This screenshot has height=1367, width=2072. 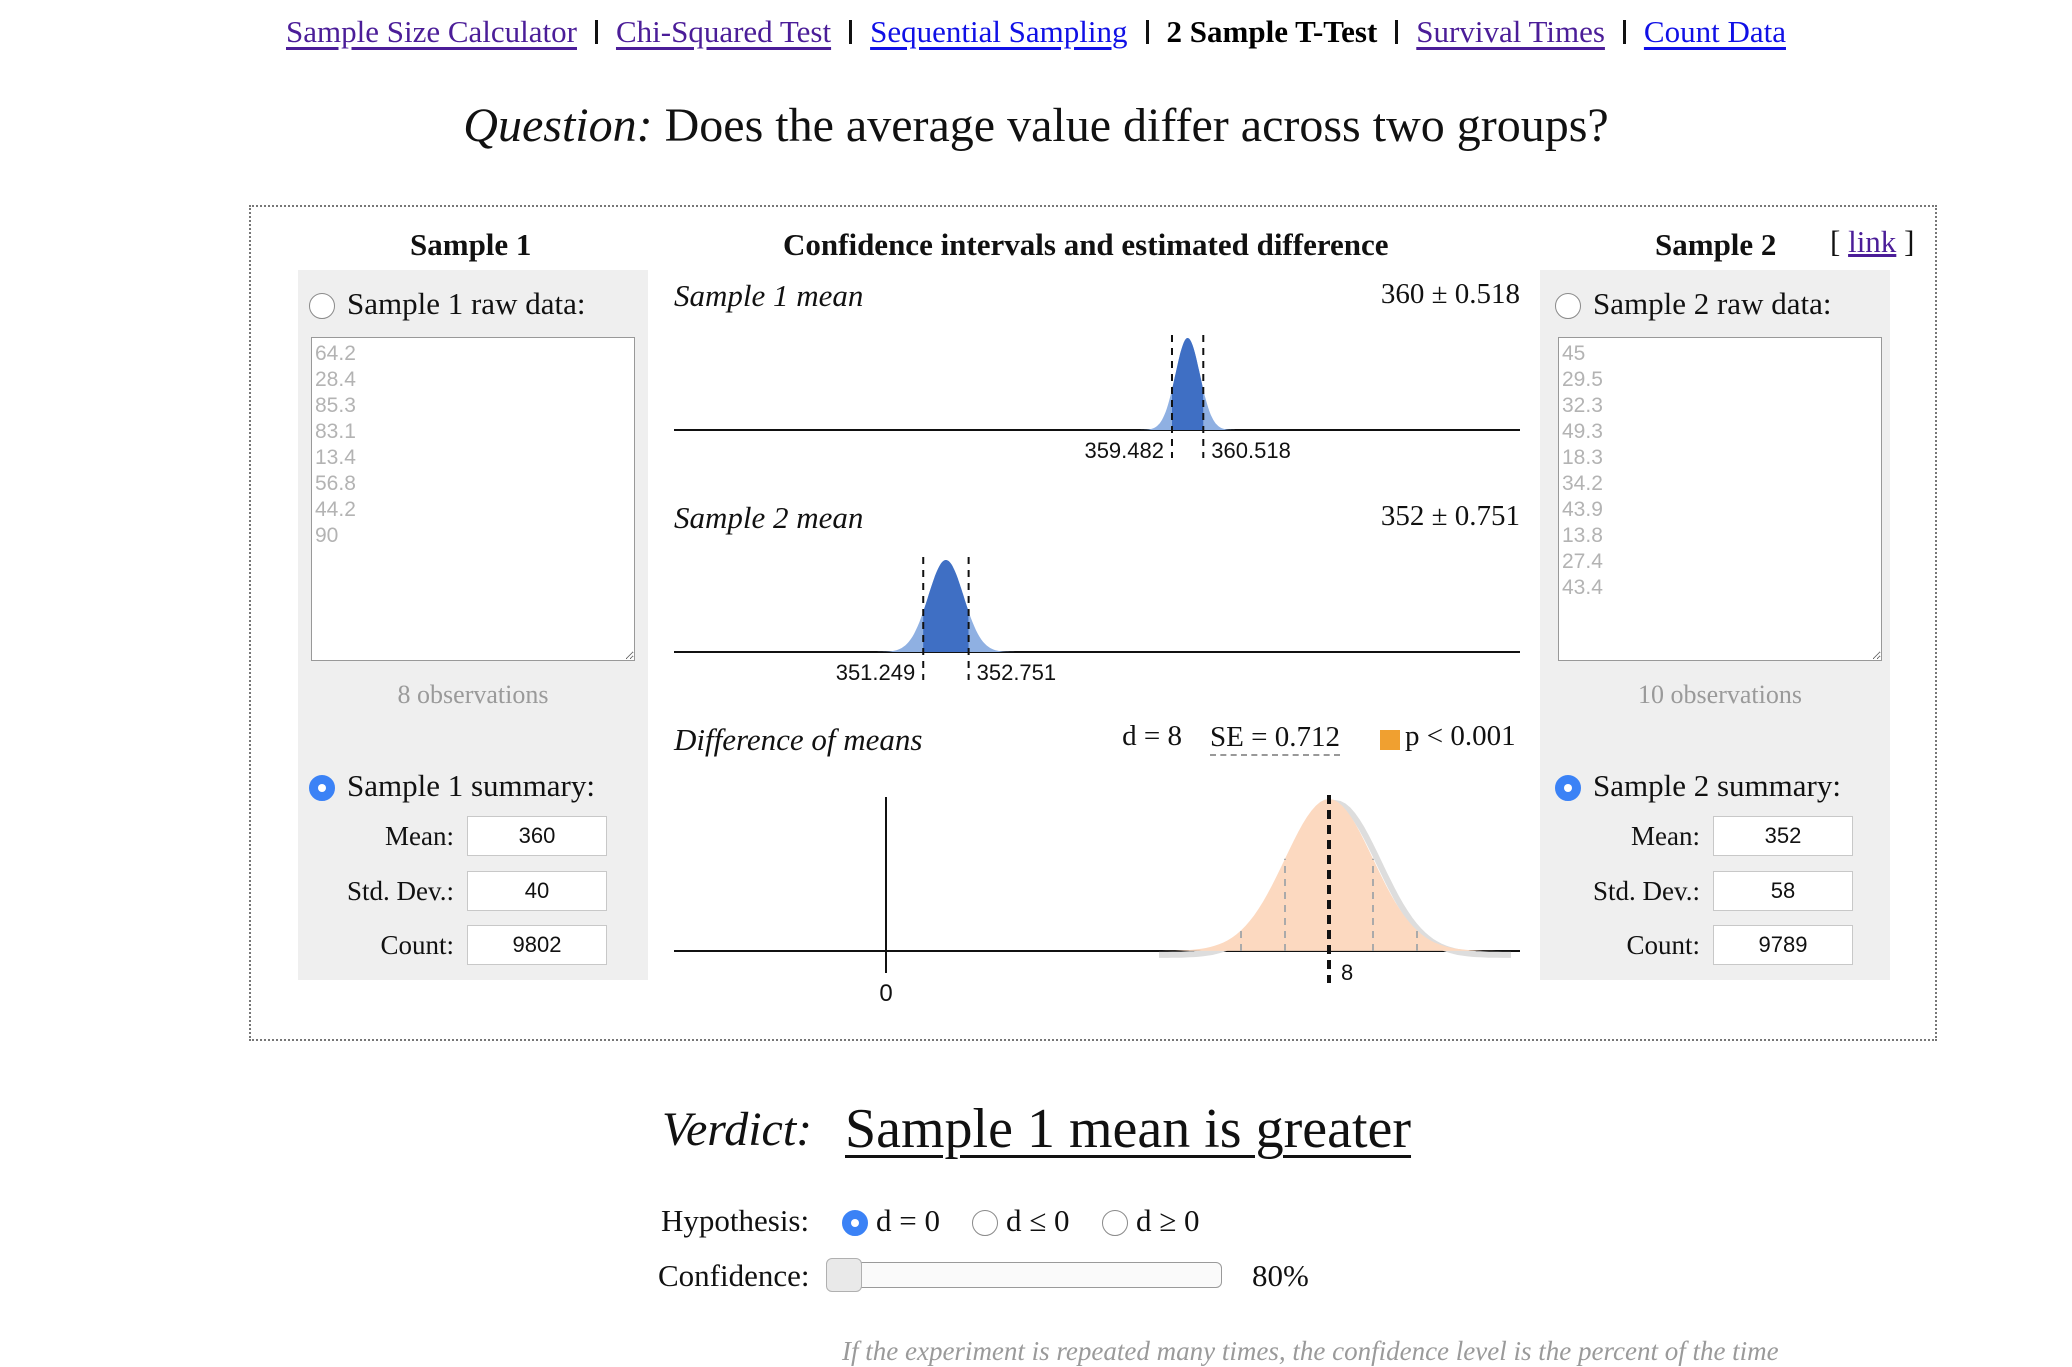 What do you see at coordinates (1450, 516) in the screenshot?
I see `chart2-value: 352 ± 0.751` at bounding box center [1450, 516].